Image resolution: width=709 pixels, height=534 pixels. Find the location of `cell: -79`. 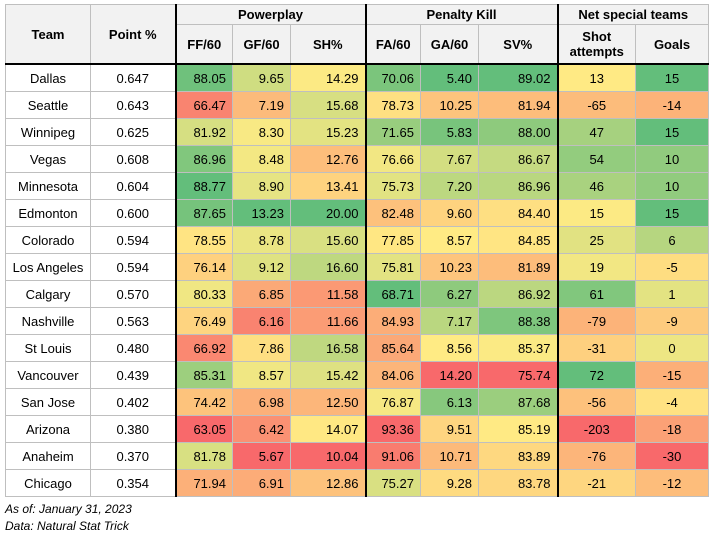

cell: -79 is located at coordinates (596, 321).